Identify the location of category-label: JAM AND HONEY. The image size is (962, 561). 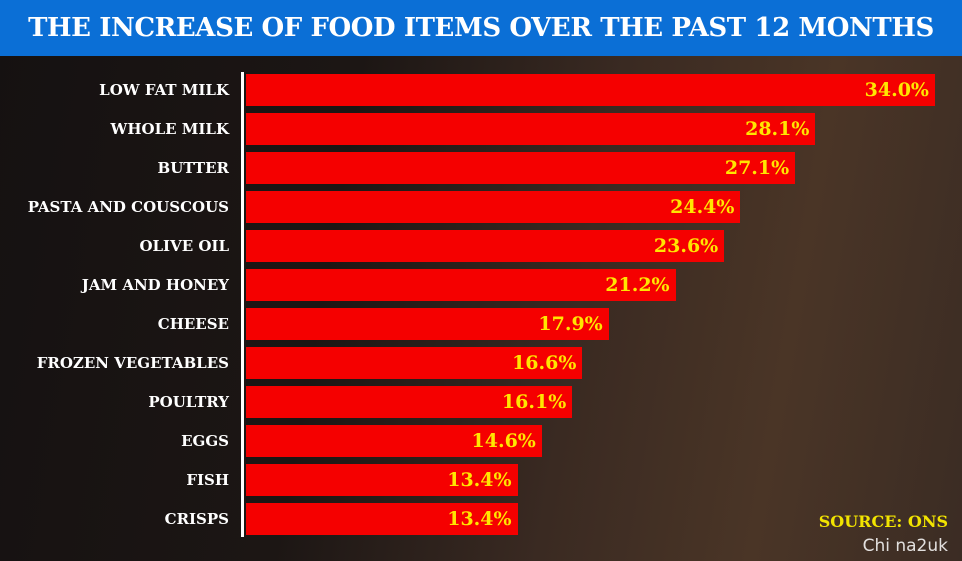
(155, 285).